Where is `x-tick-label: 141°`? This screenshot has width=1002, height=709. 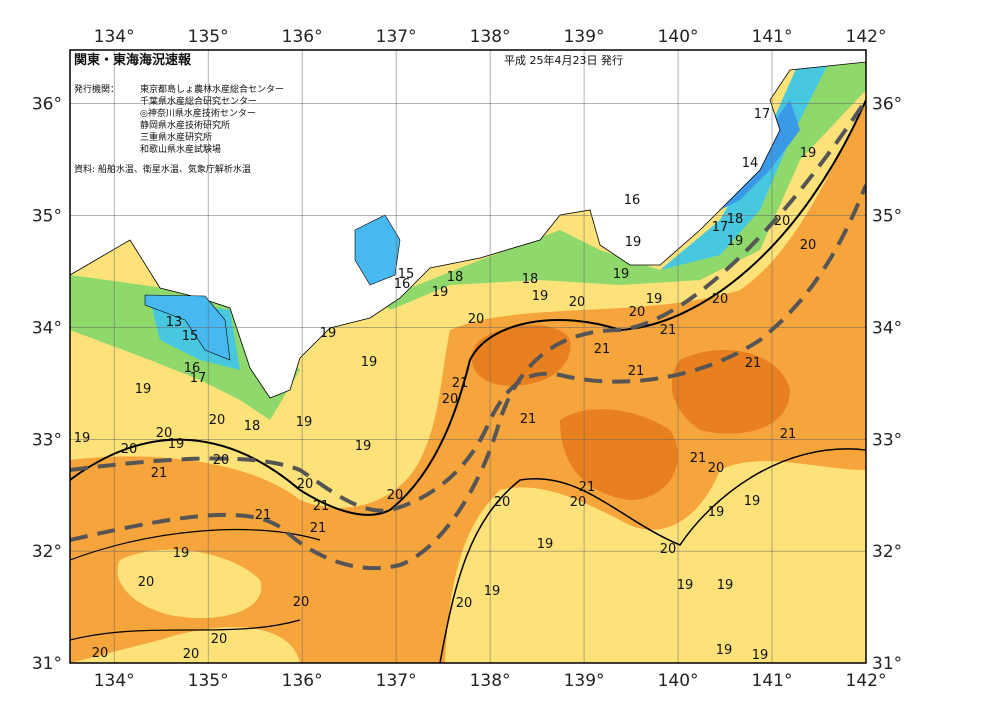 x-tick-label: 141° is located at coordinates (772, 37).